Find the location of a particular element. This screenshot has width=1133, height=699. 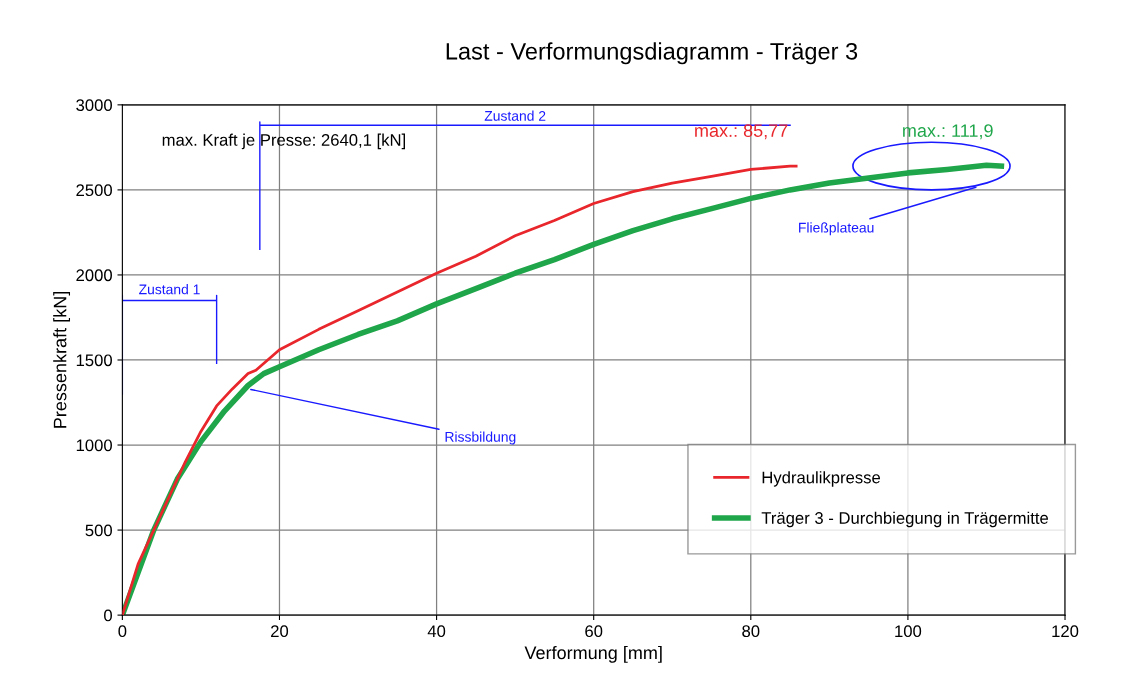

y-tick-label: 500 is located at coordinates (98, 530).